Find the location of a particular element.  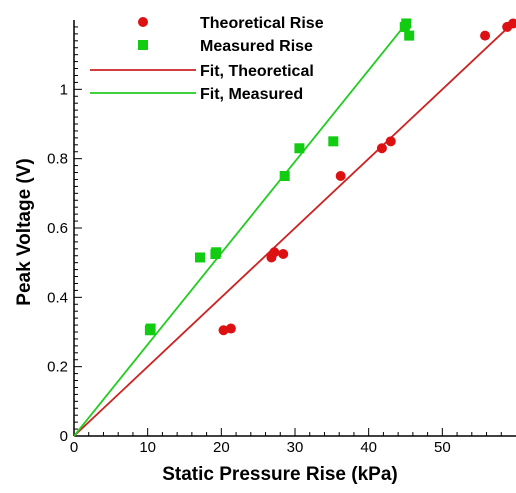

legend-label: Fit, Measured is located at coordinates (251, 94).